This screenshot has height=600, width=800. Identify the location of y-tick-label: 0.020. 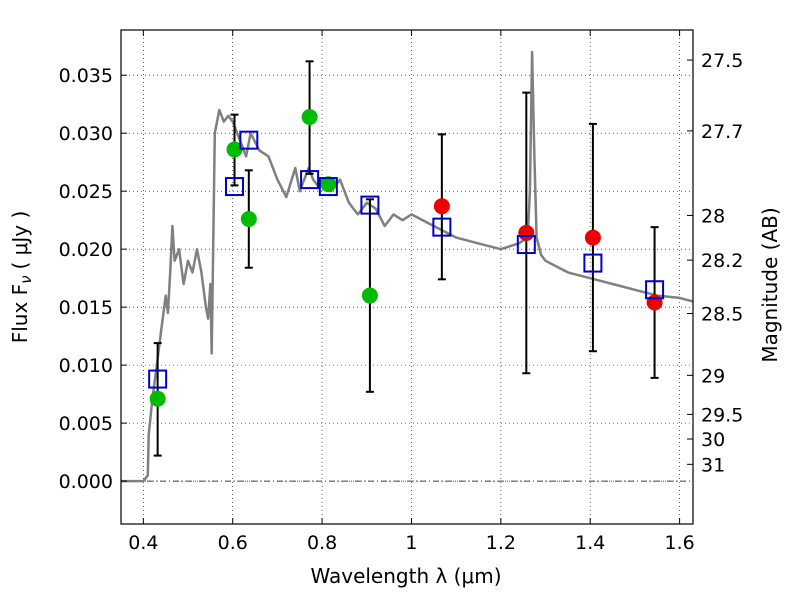
(86, 250).